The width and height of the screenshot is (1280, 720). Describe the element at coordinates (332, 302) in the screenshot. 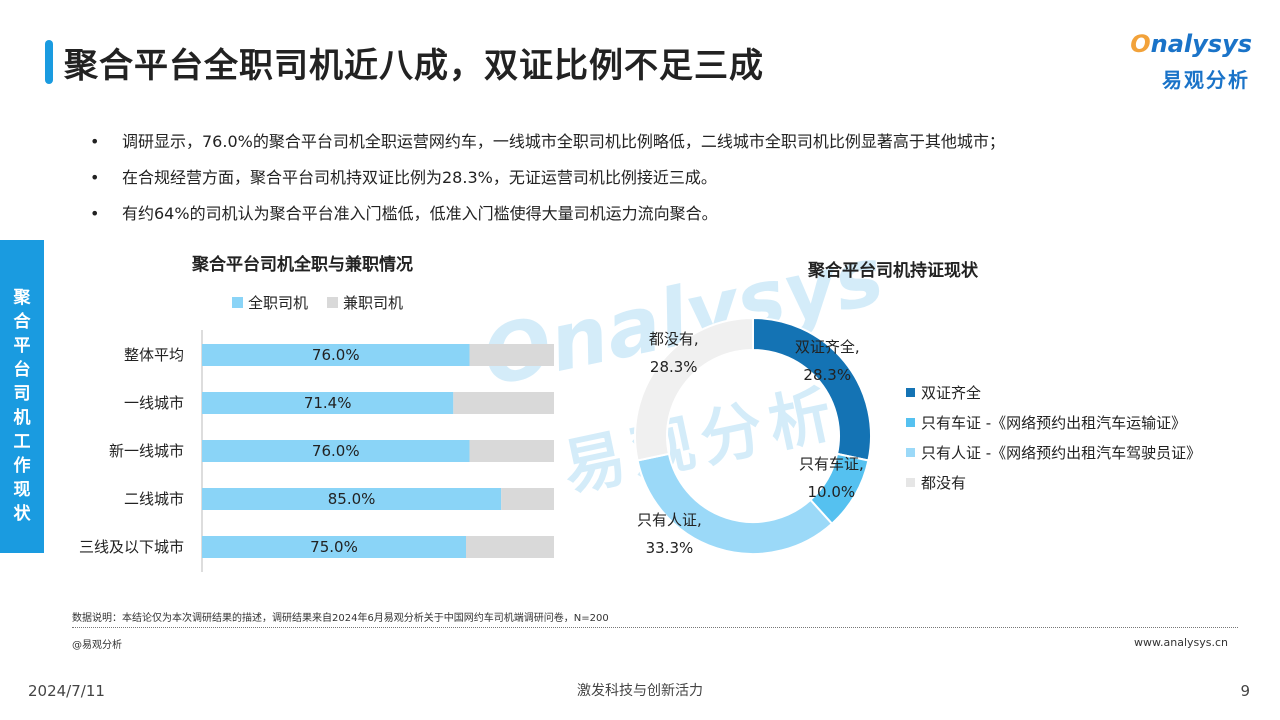

I see `legend-swatch-parttime` at that location.